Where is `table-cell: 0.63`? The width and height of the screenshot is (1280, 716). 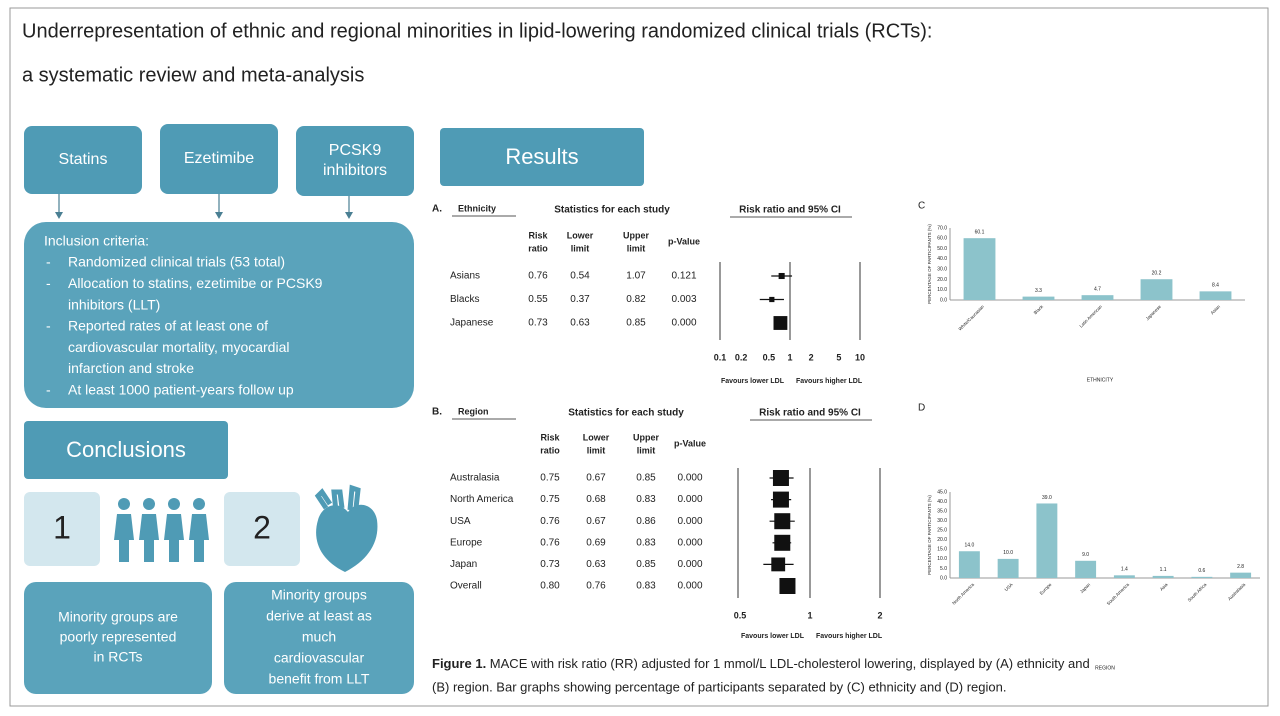
table-cell: 0.63 is located at coordinates (596, 564).